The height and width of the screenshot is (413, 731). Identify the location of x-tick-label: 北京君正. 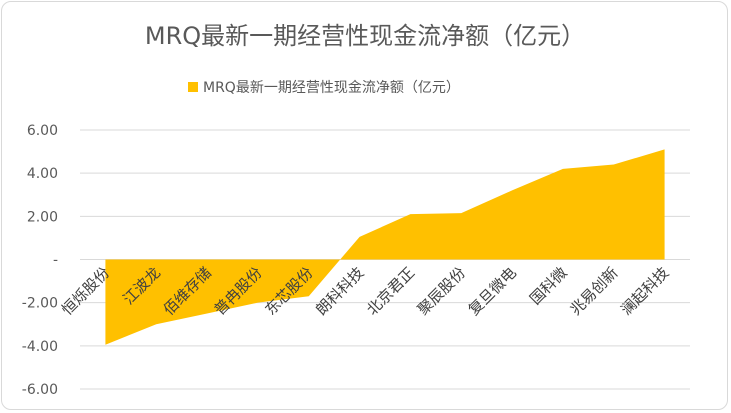
(390, 291).